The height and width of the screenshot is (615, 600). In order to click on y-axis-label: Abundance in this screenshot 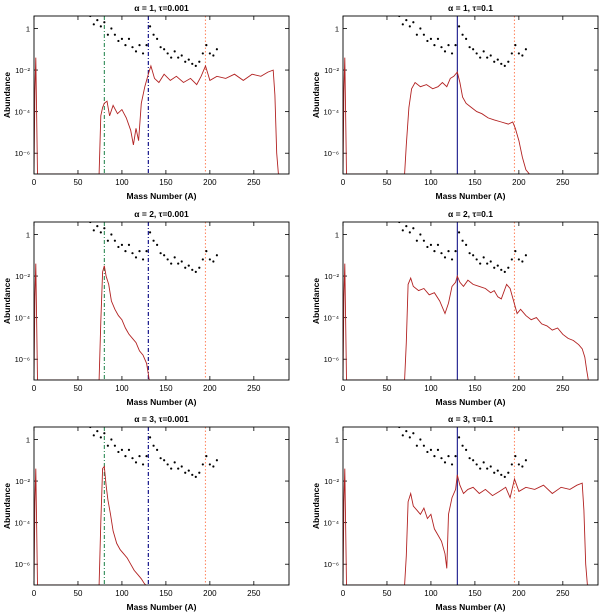, I will do `click(7, 95)`.